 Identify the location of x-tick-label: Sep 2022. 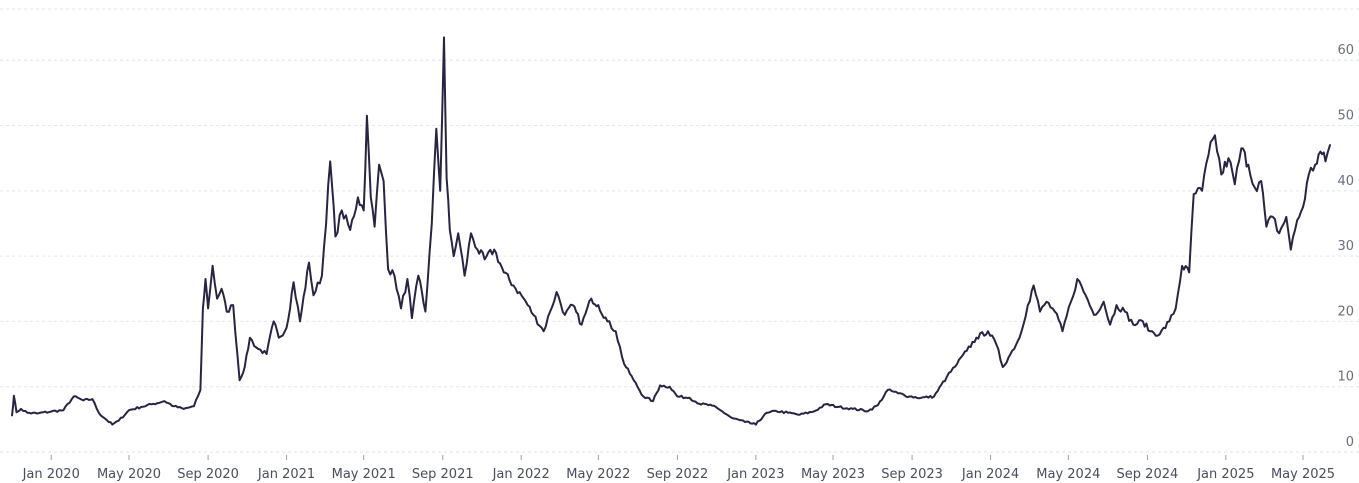
(678, 474).